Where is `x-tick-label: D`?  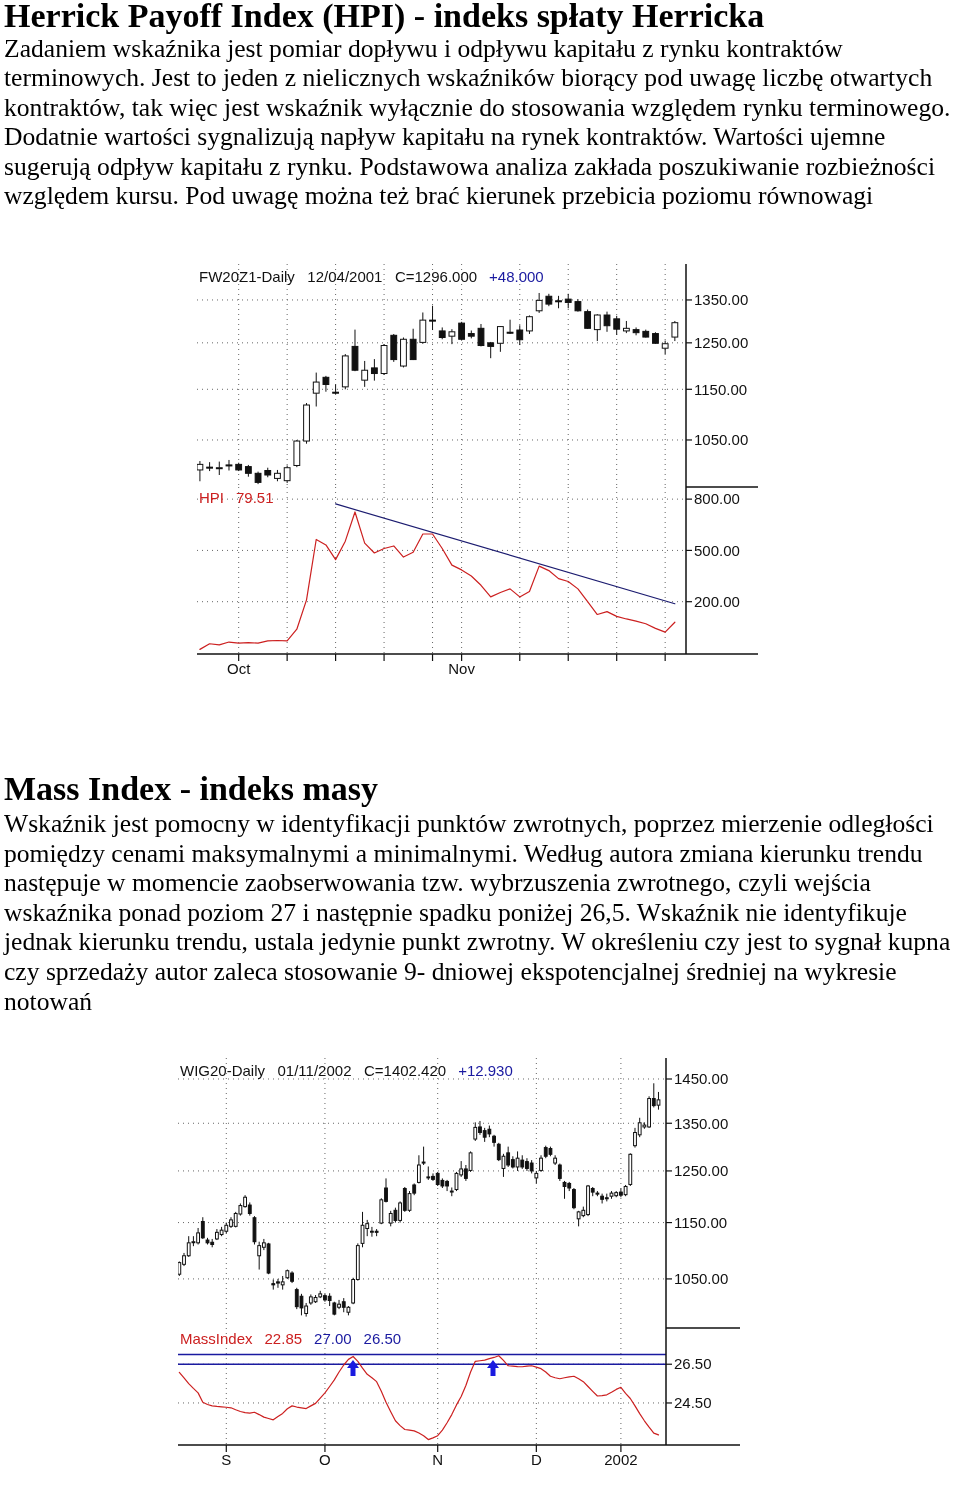 x-tick-label: D is located at coordinates (536, 1459).